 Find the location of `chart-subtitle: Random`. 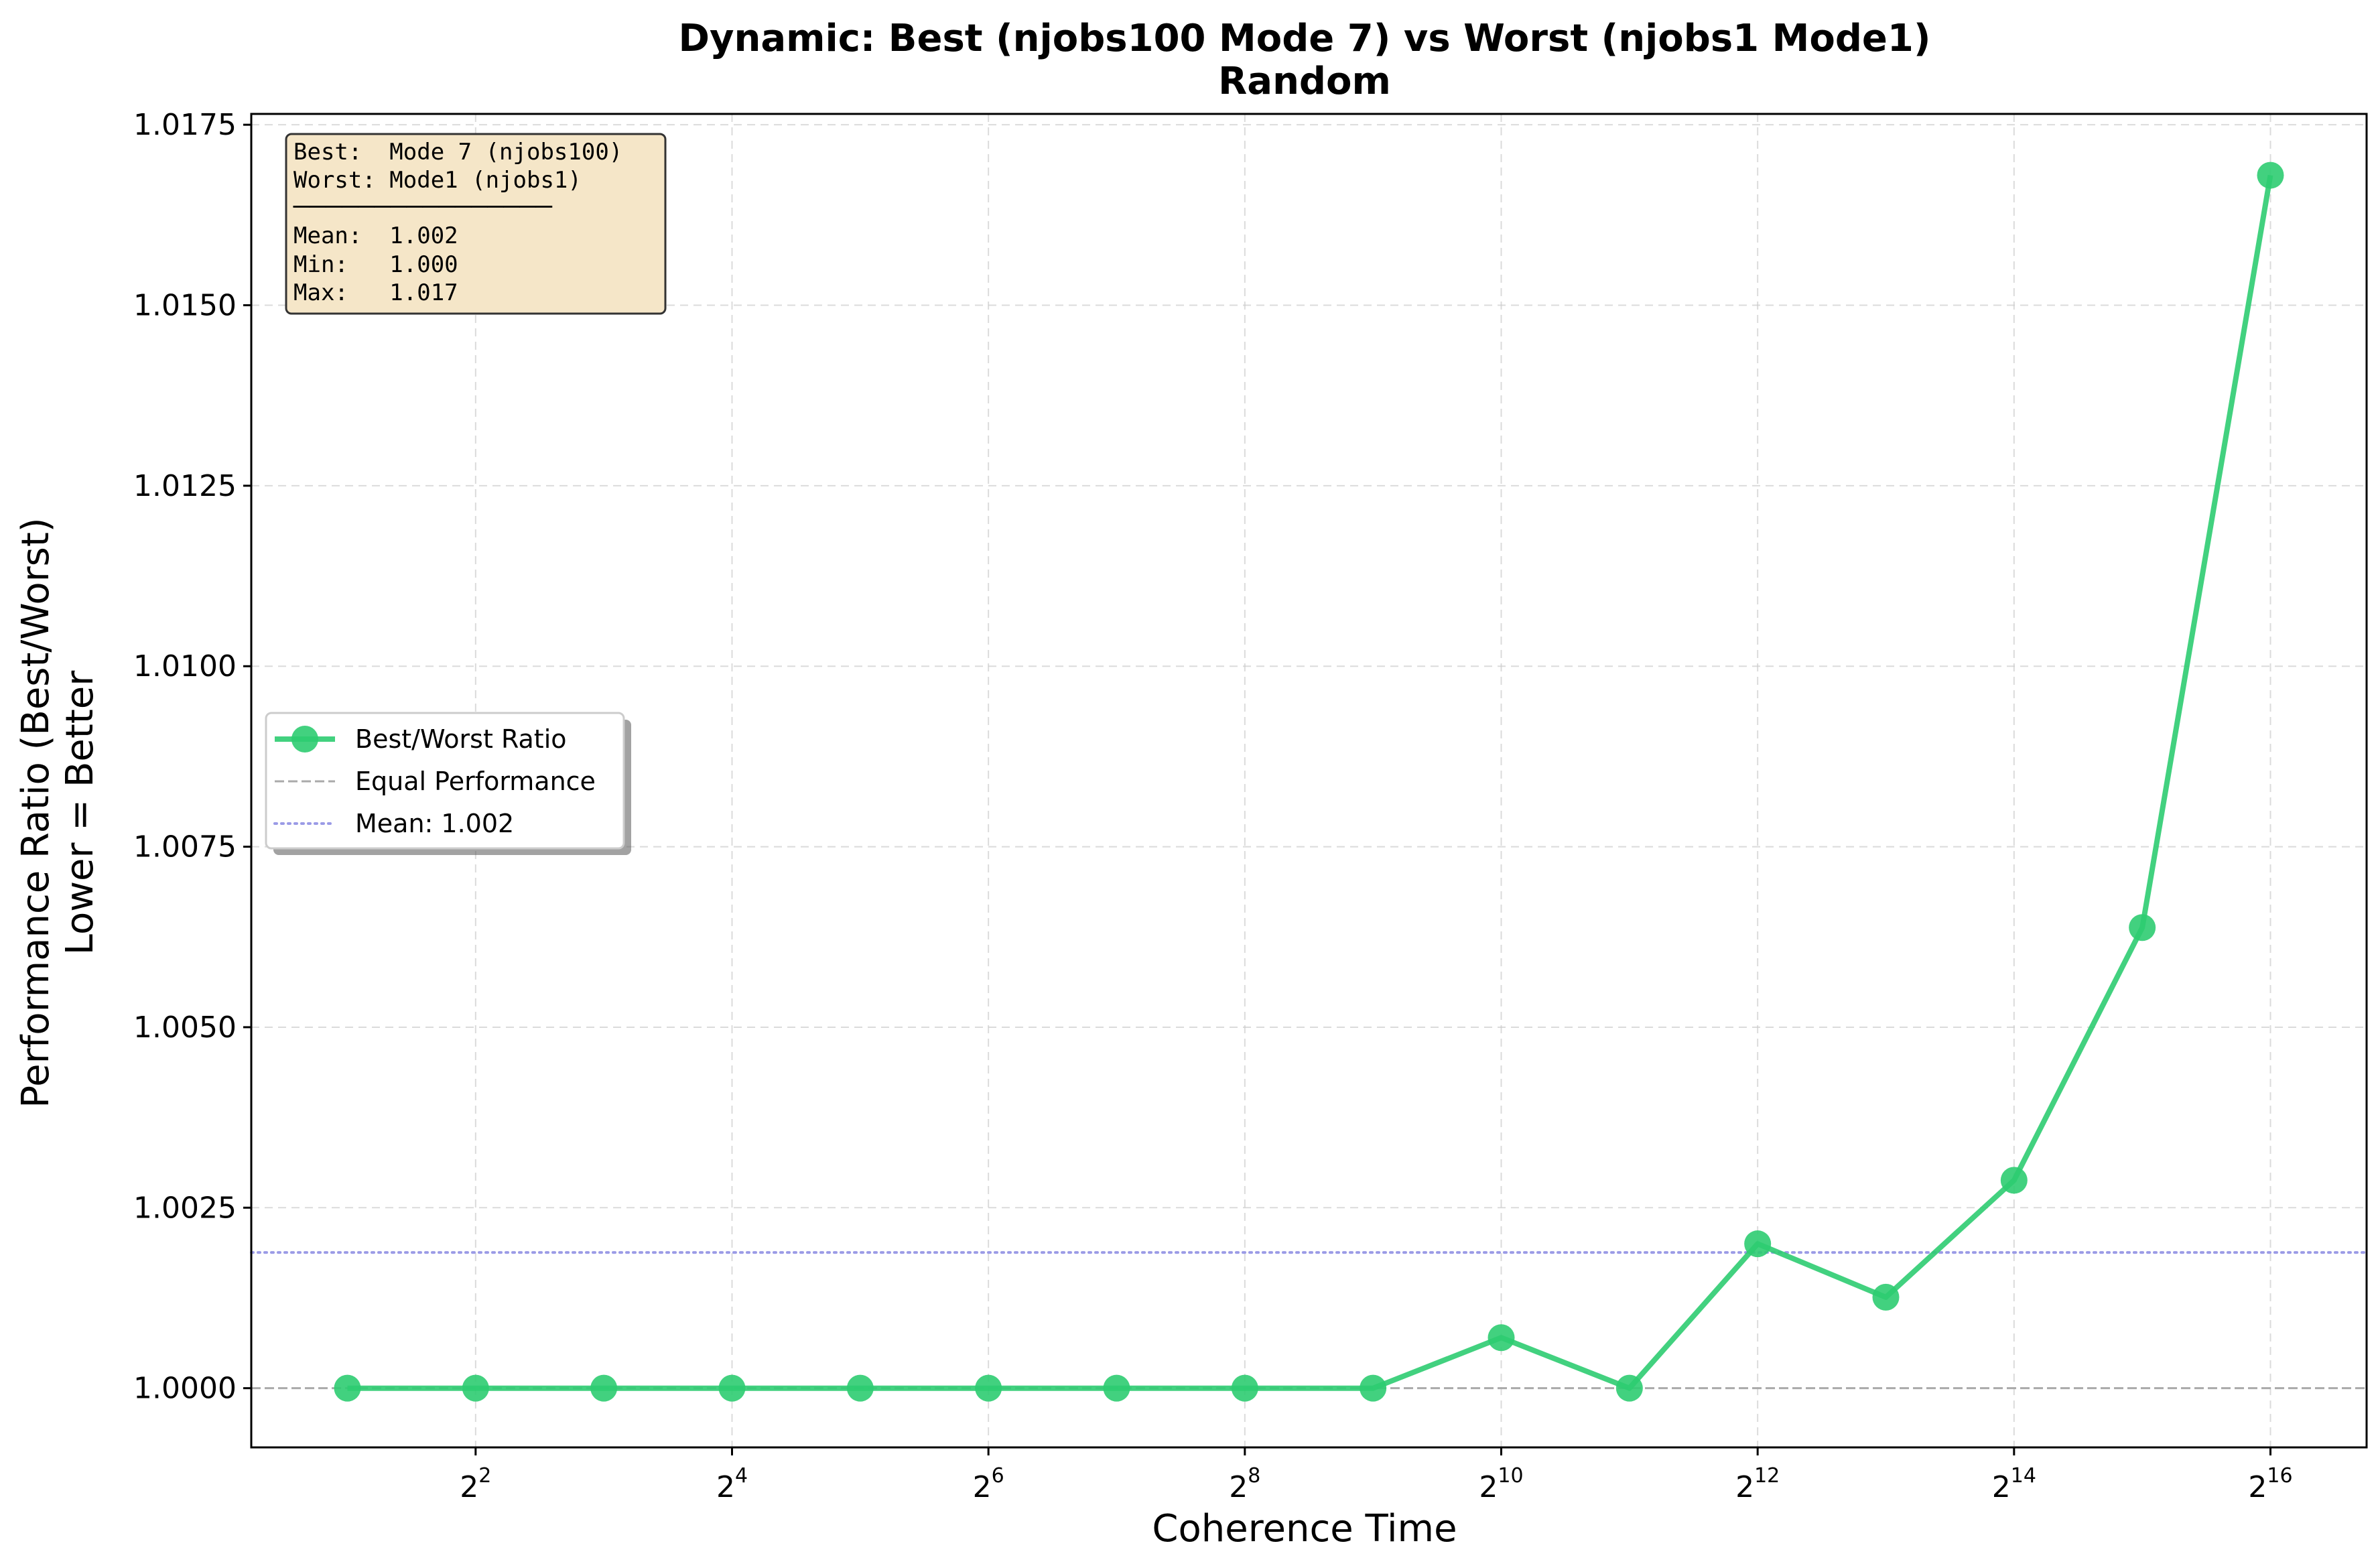

chart-subtitle: Random is located at coordinates (1304, 81).